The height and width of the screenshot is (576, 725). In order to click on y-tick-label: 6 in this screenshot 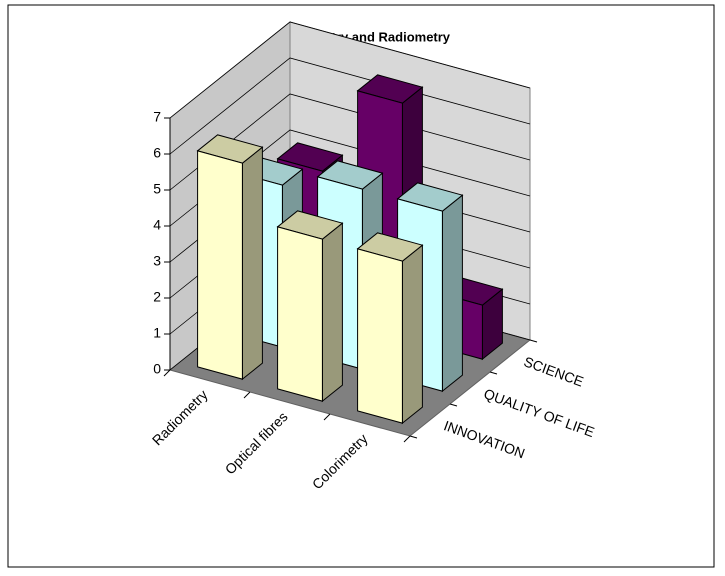, I will do `click(157, 153)`.